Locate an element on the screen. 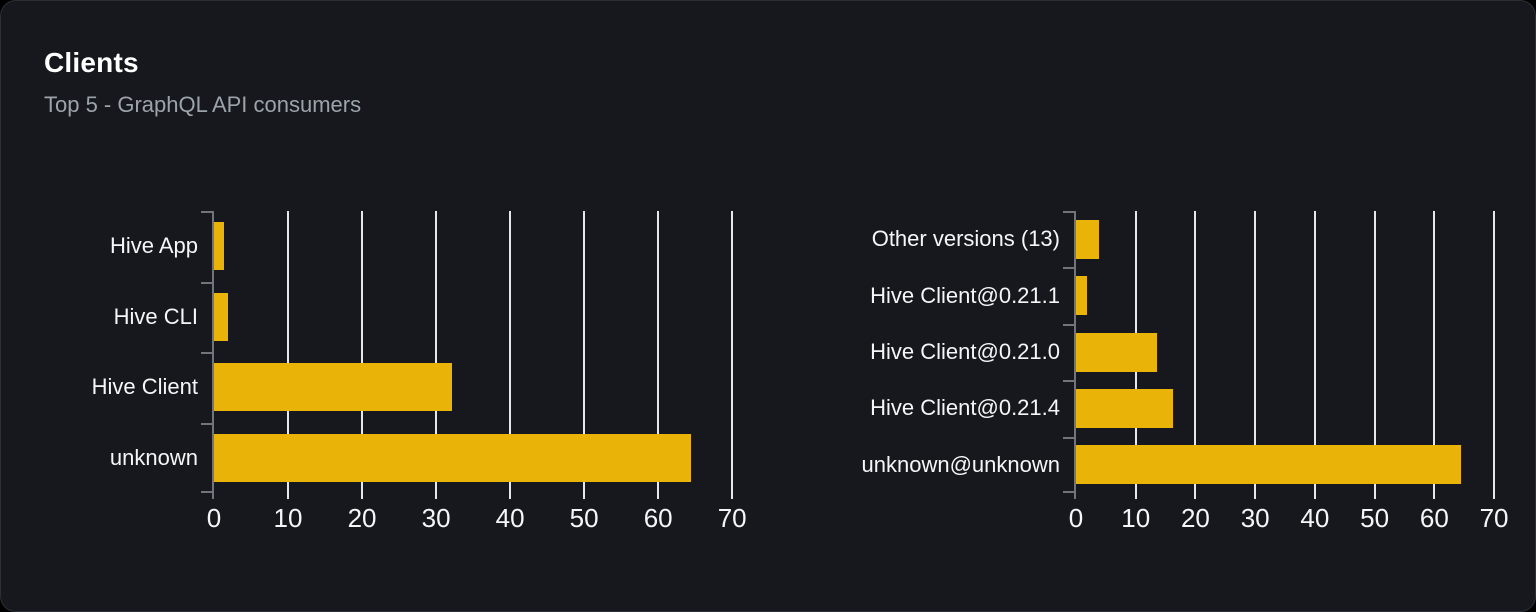  category-label-hive-client-0-21-4: Hive Client@0.21.4 is located at coordinates (965, 408).